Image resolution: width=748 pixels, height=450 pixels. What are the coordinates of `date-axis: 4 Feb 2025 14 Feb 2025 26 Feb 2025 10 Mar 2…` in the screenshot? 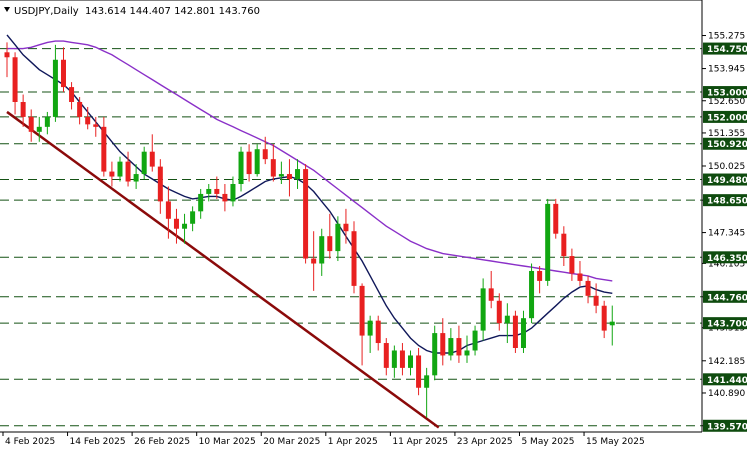 It's located at (323, 439).